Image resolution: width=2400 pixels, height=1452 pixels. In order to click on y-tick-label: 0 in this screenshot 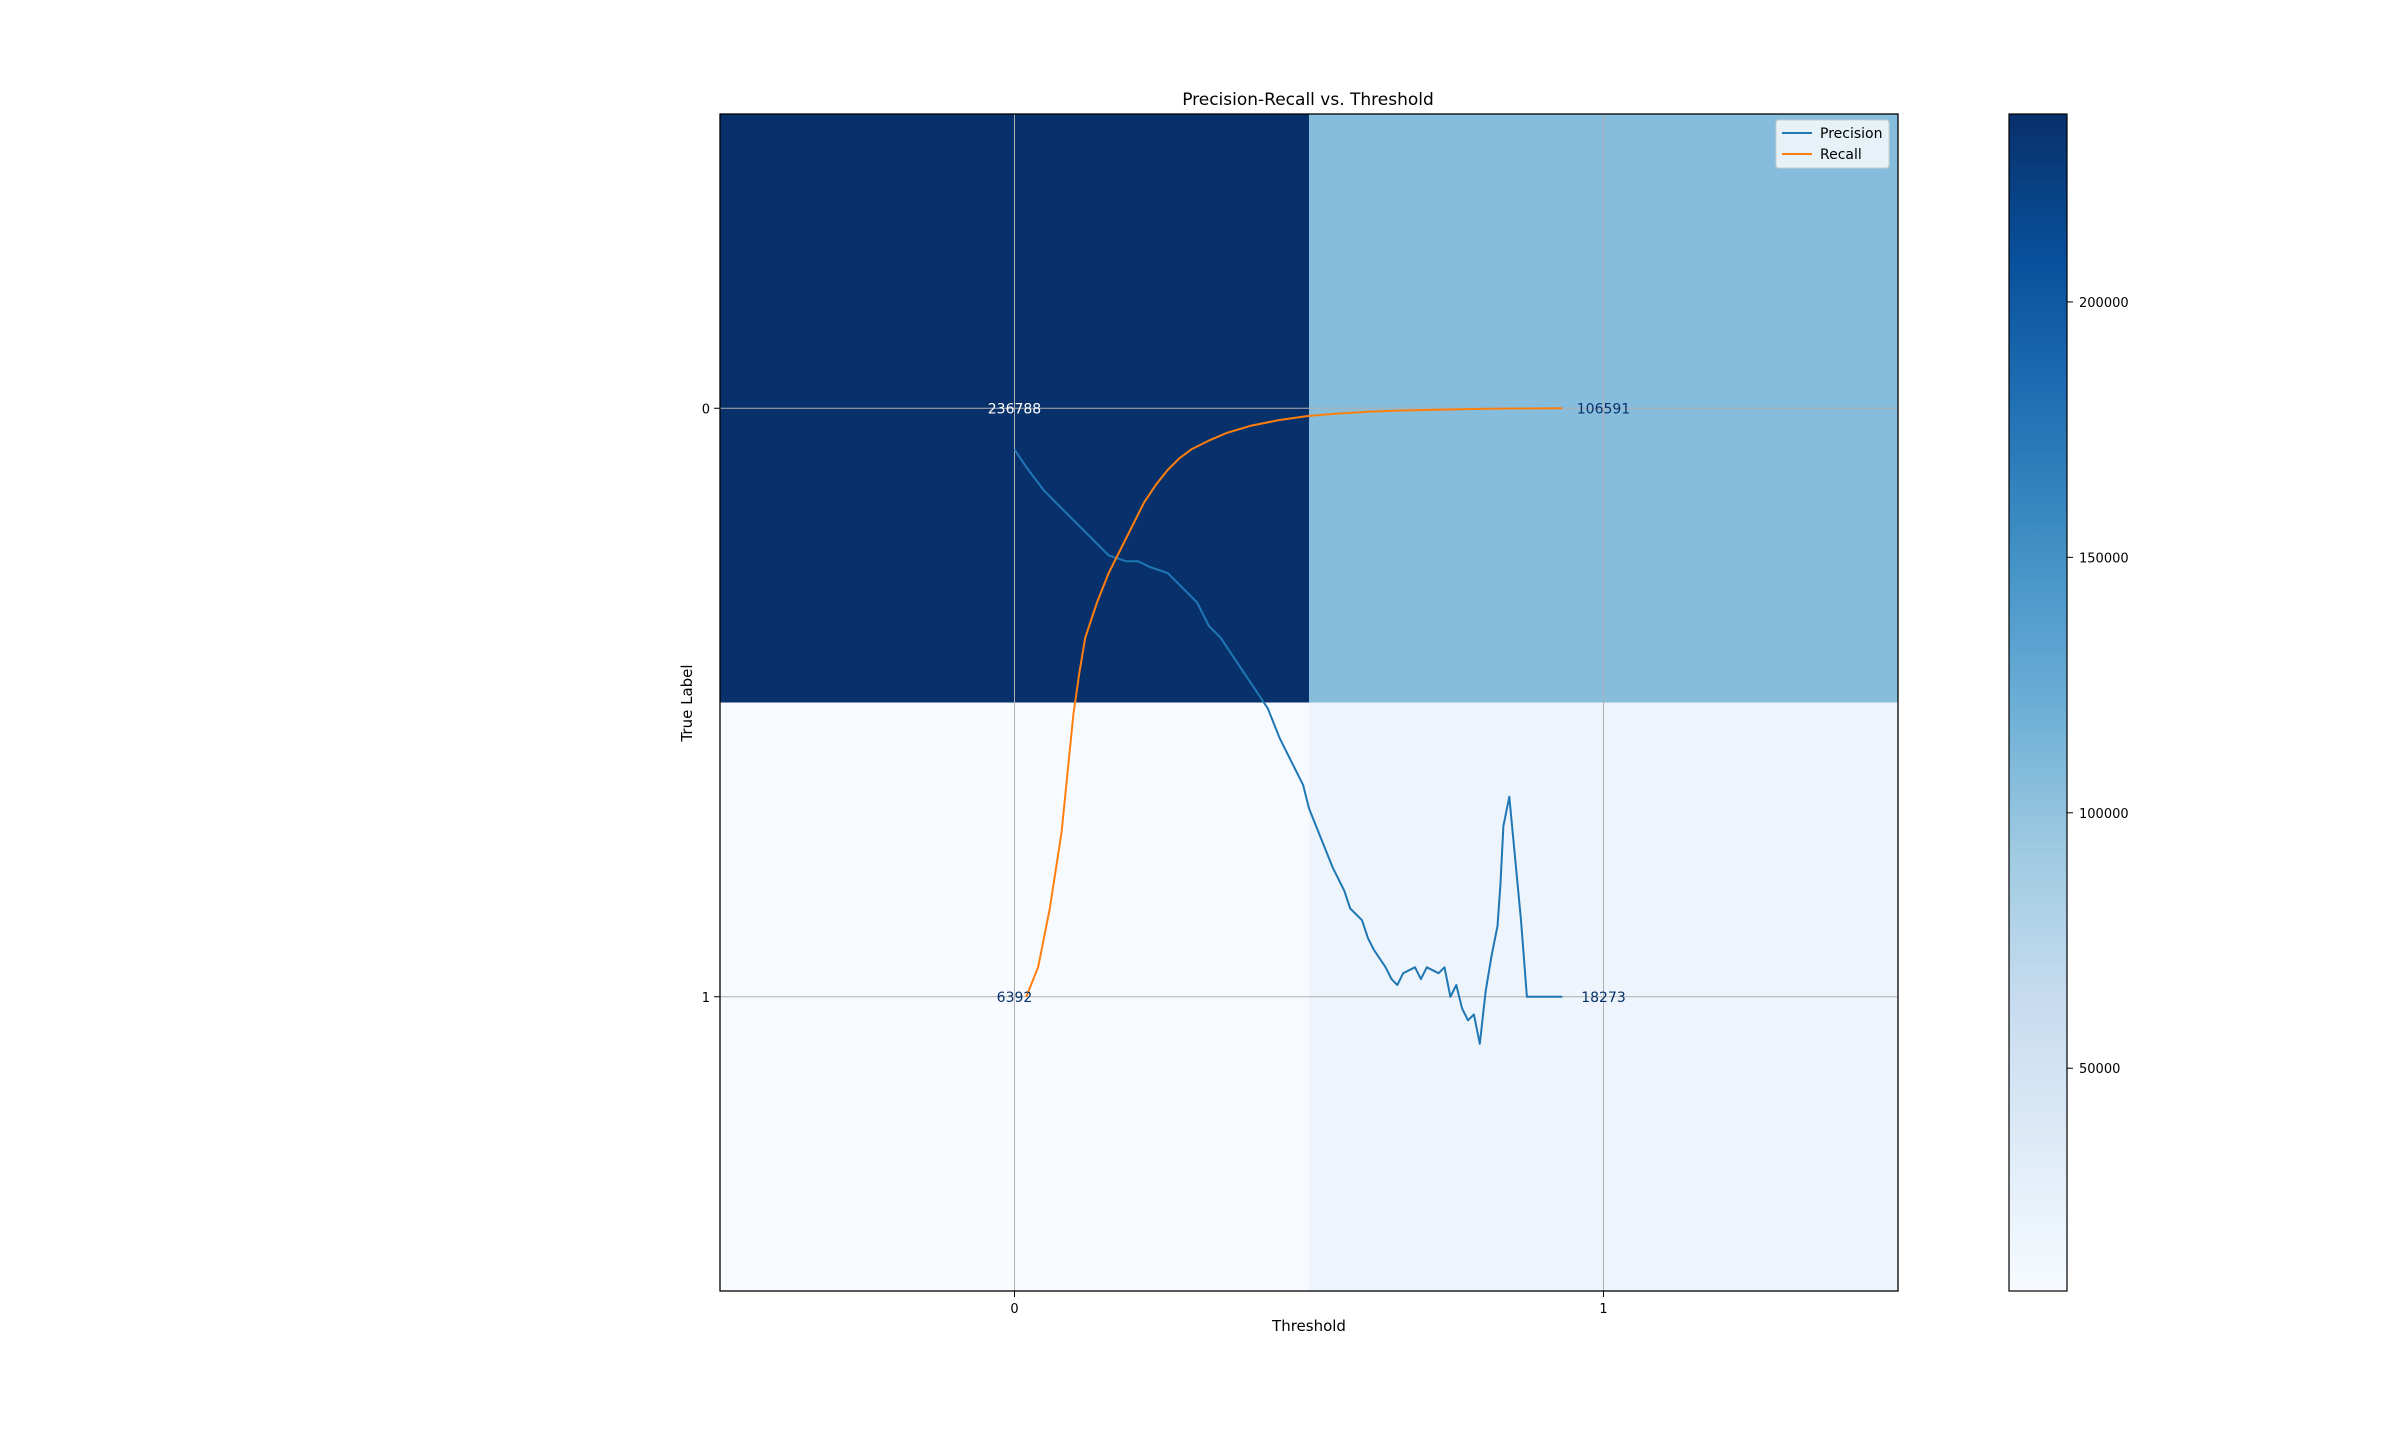, I will do `click(706, 409)`.